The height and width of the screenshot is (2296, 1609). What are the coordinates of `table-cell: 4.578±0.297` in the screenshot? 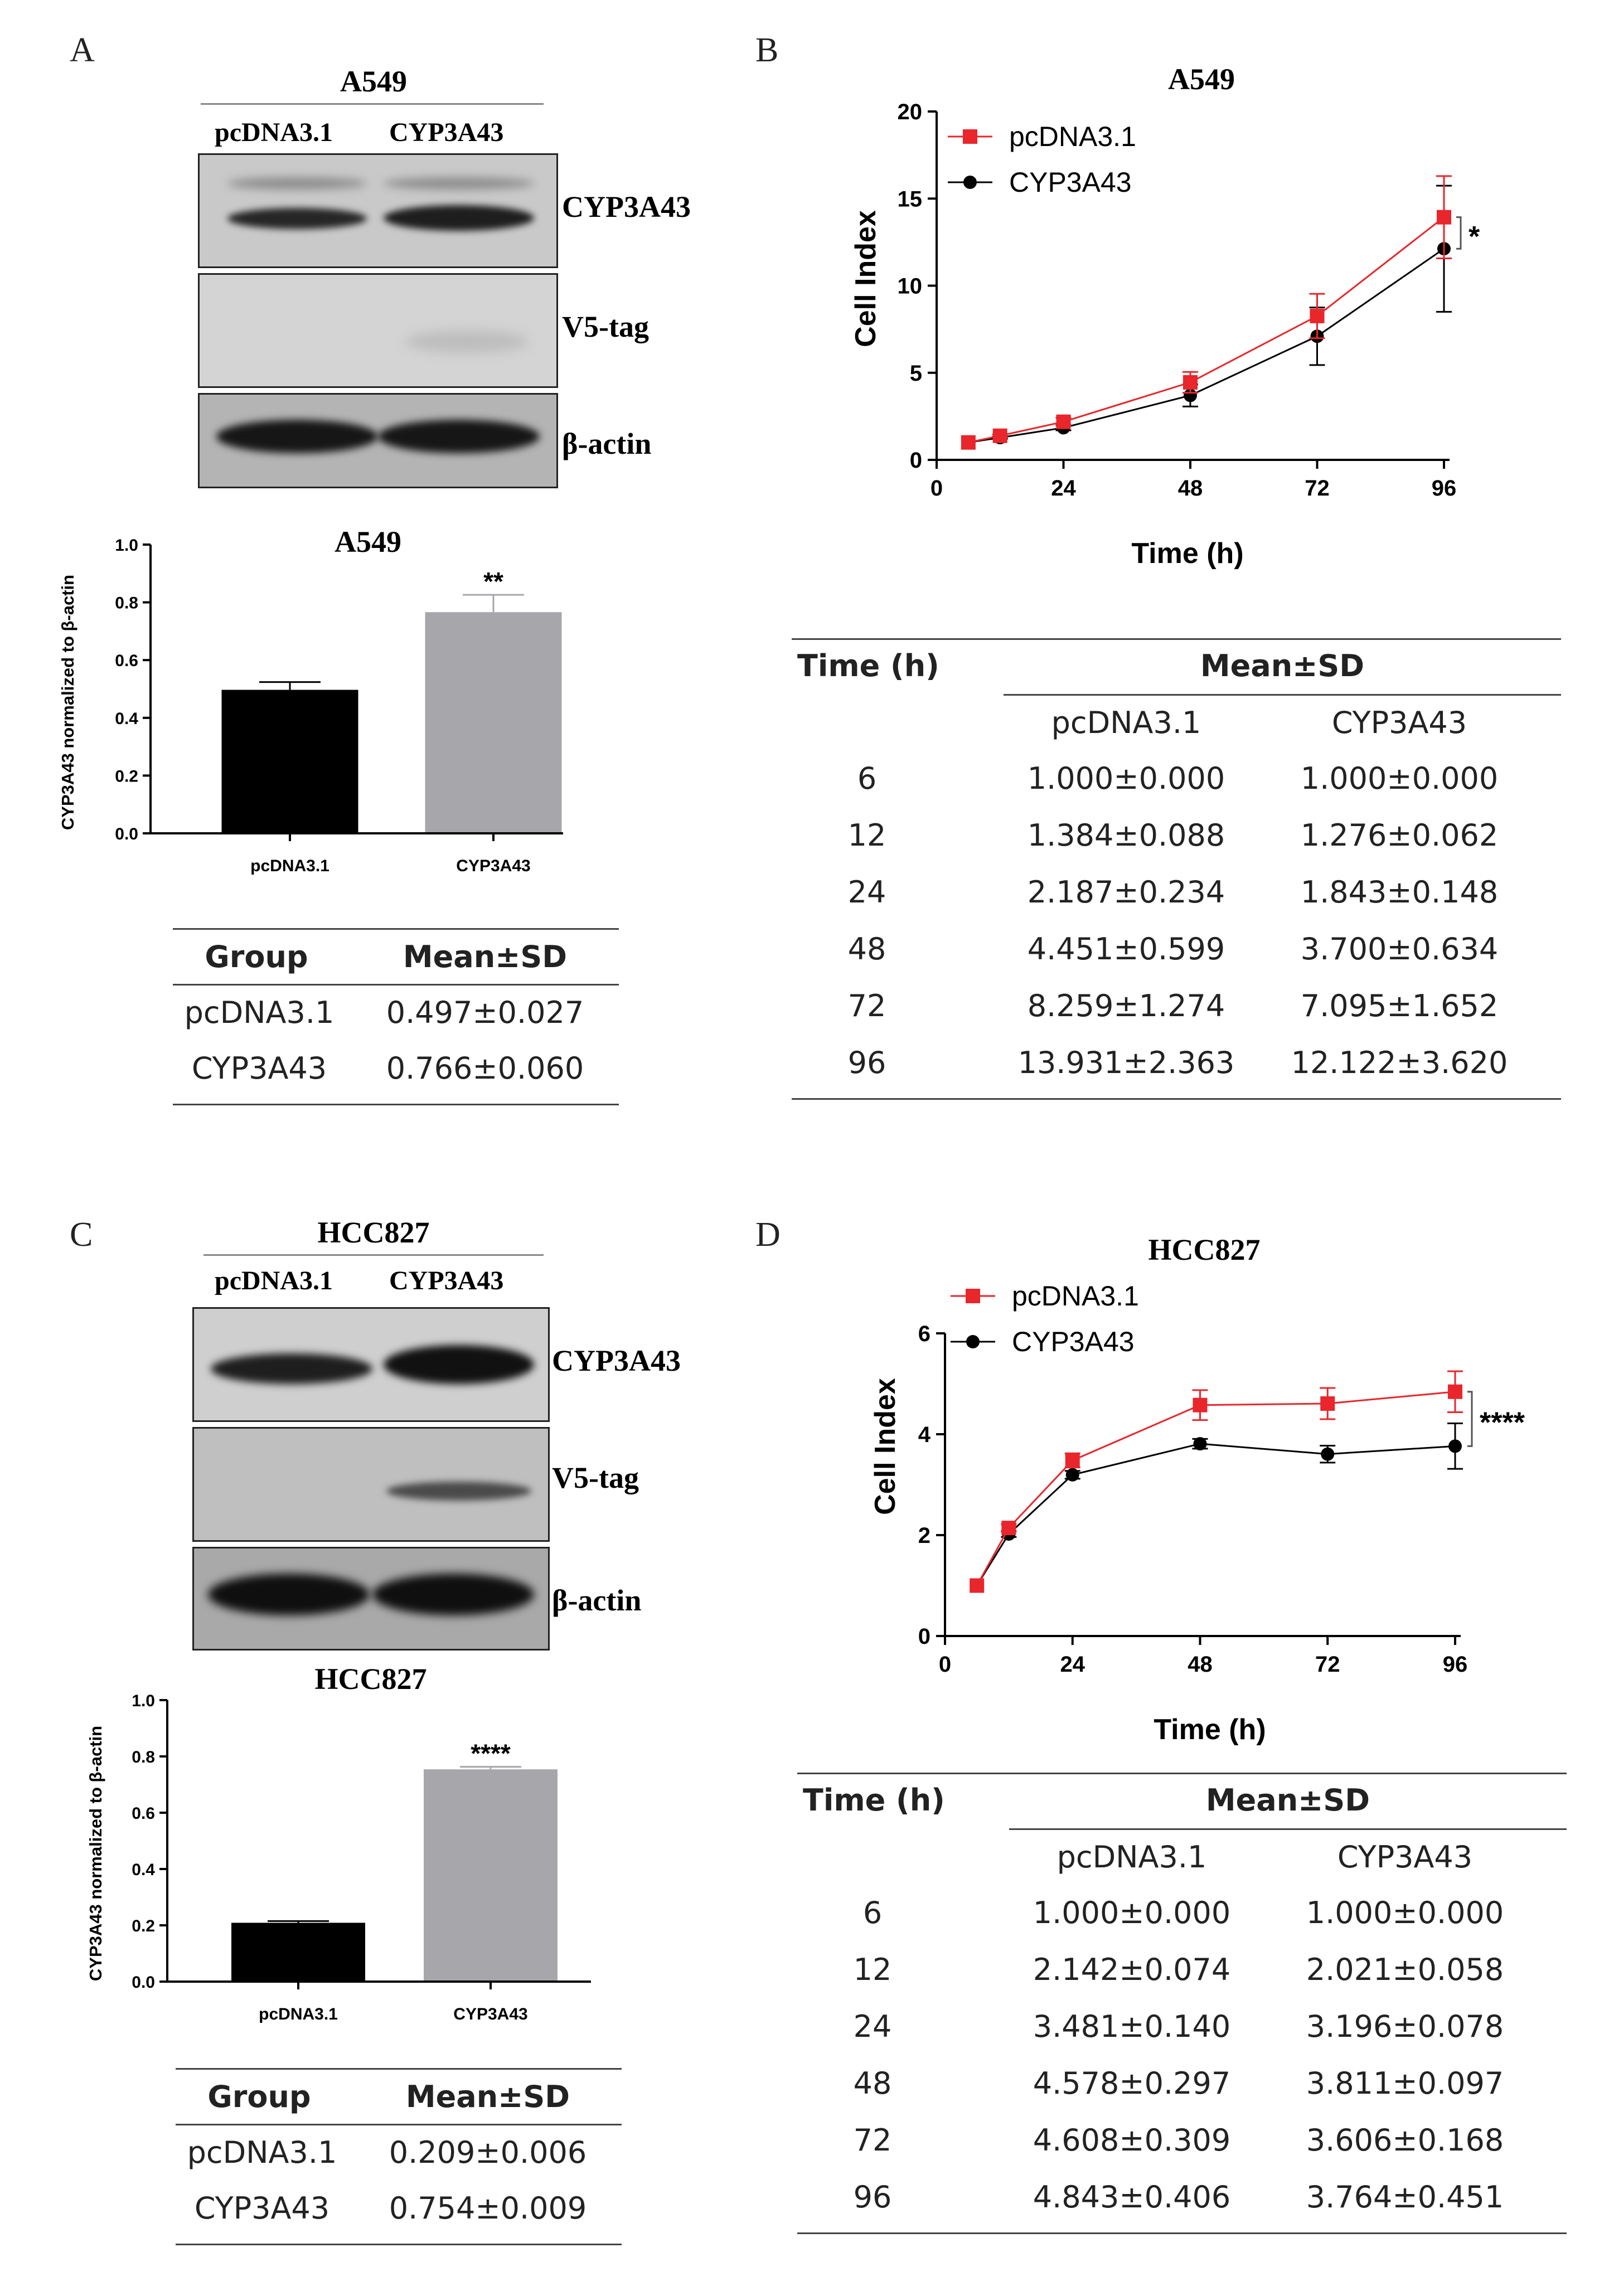 It's located at (1132, 2083).